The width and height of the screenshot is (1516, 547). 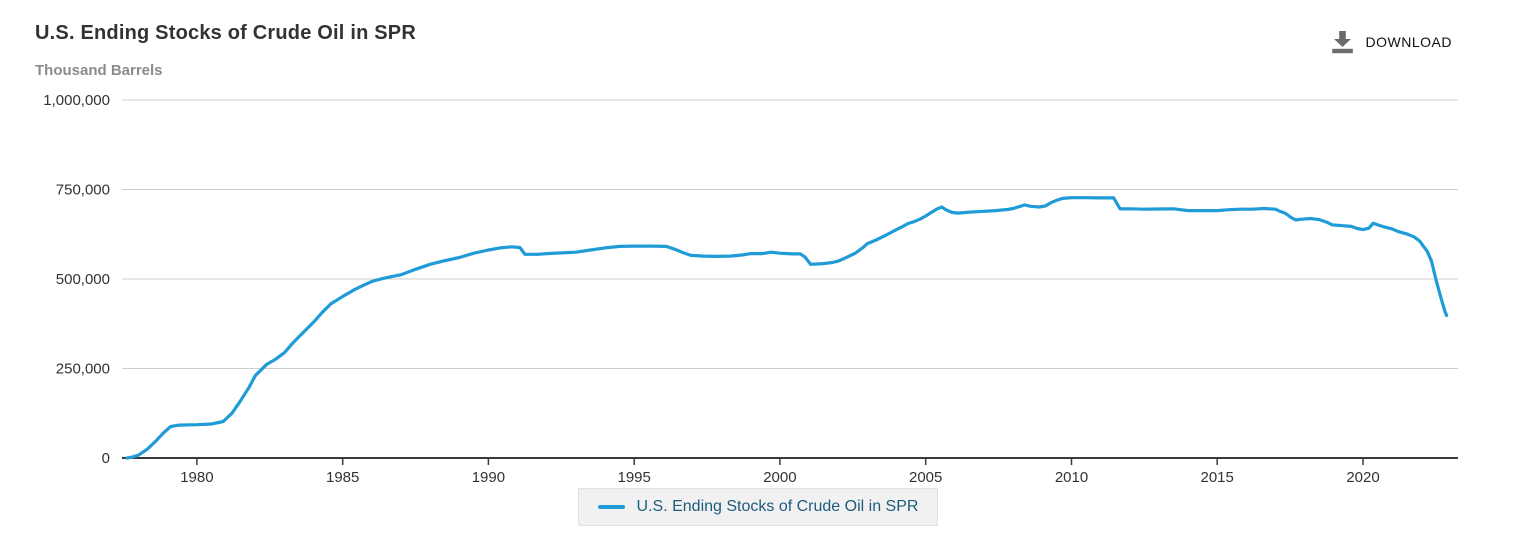 What do you see at coordinates (99, 70) in the screenshot?
I see `chart-units-label: Thousand Barrels` at bounding box center [99, 70].